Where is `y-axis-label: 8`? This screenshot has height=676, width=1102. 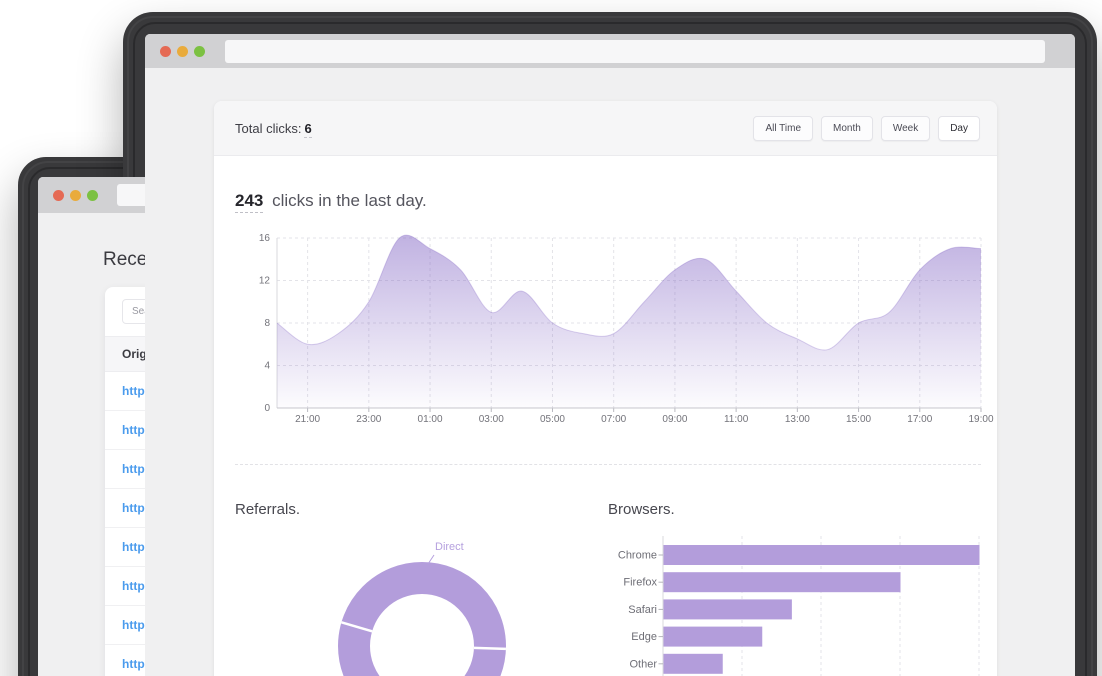 y-axis-label: 8 is located at coordinates (267, 323).